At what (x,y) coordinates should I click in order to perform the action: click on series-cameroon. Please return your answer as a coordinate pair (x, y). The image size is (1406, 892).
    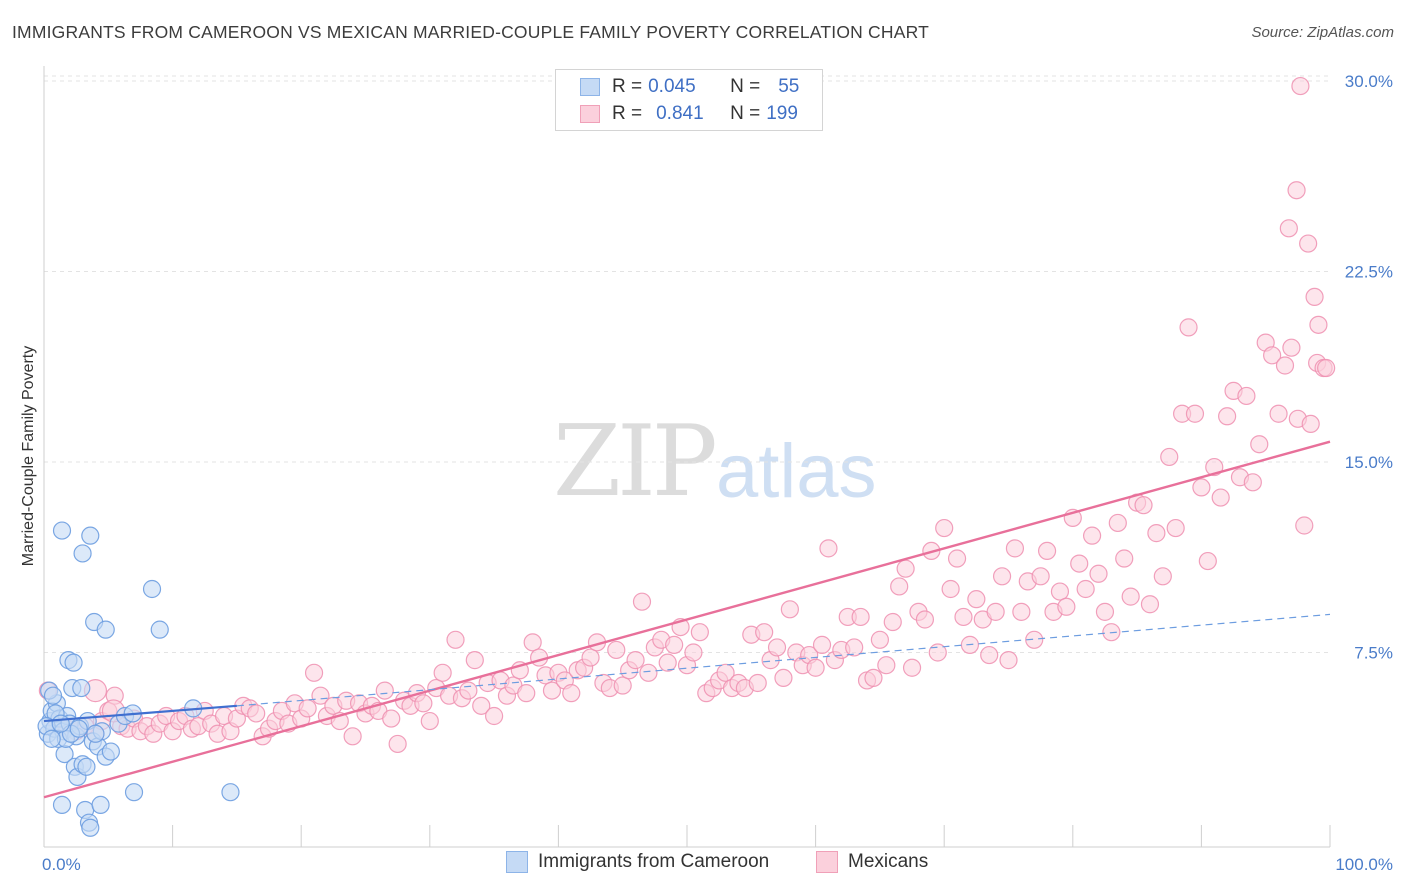
    Looking at the image, I should click on (138, 679).